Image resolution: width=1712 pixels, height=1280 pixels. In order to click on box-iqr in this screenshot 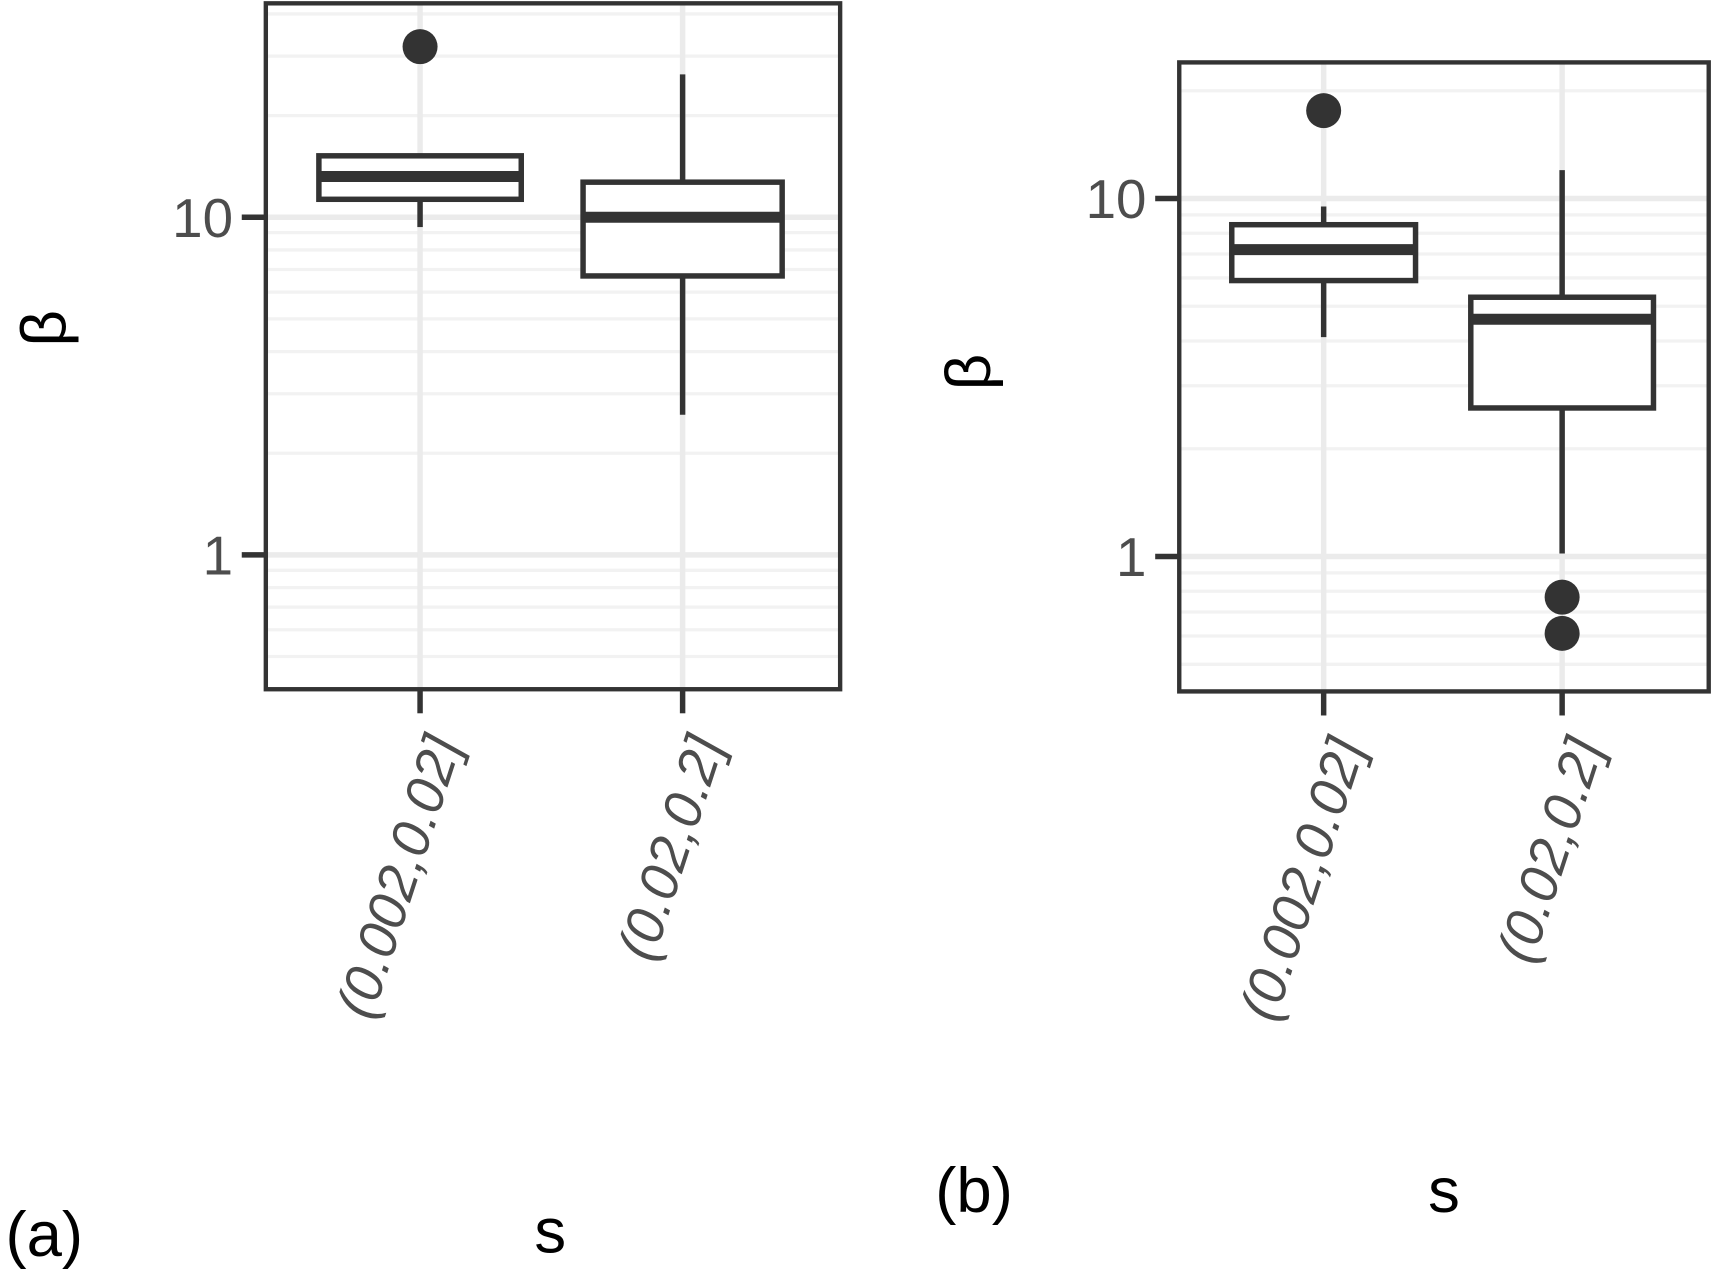, I will do `click(682, 229)`.